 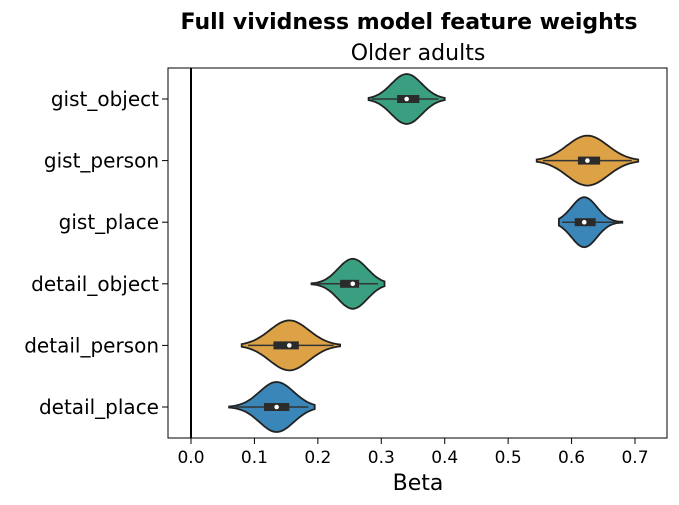 What do you see at coordinates (105, 99) in the screenshot?
I see `y-label-gist_object: gist_object` at bounding box center [105, 99].